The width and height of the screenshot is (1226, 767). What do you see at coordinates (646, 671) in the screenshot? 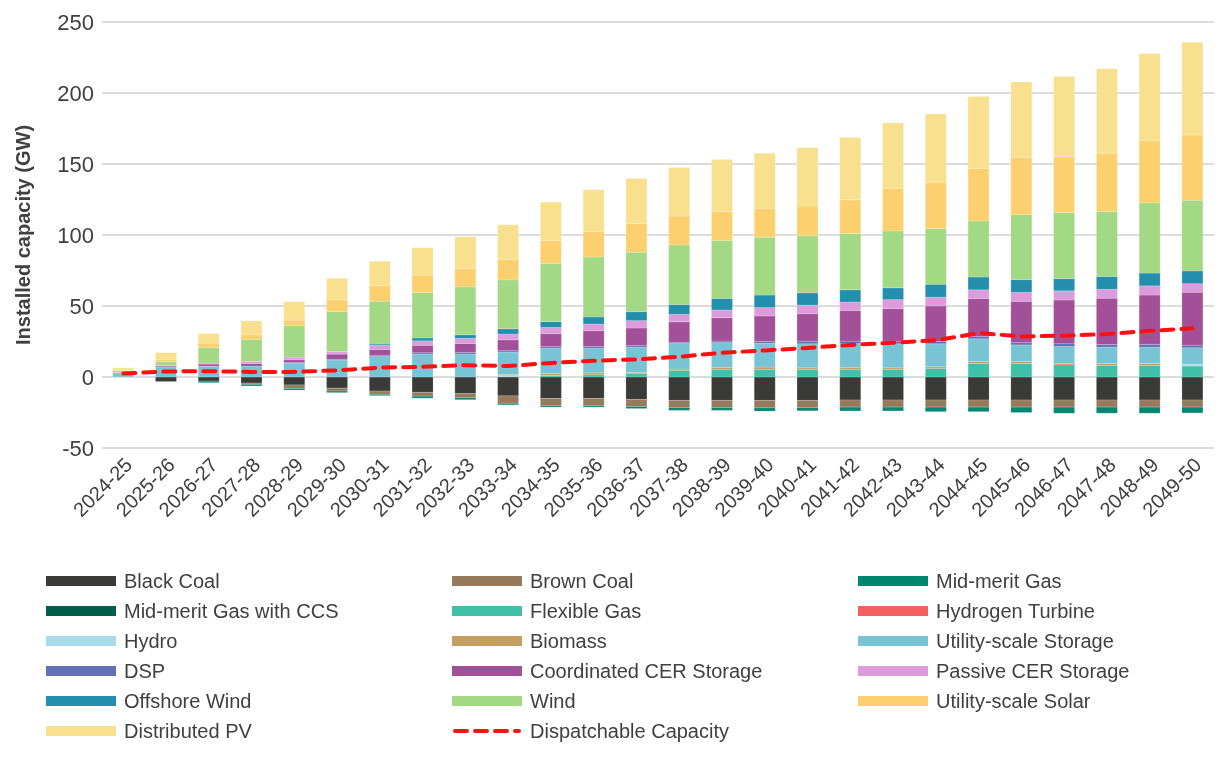
I see `legend-label: Coordinated CER Storage` at bounding box center [646, 671].